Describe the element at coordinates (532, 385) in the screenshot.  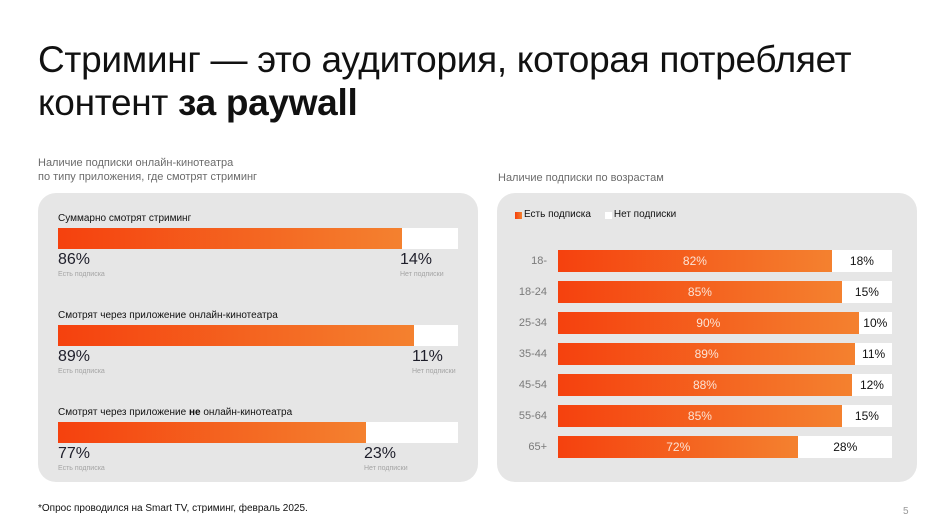
I see `age-label: 45-54` at that location.